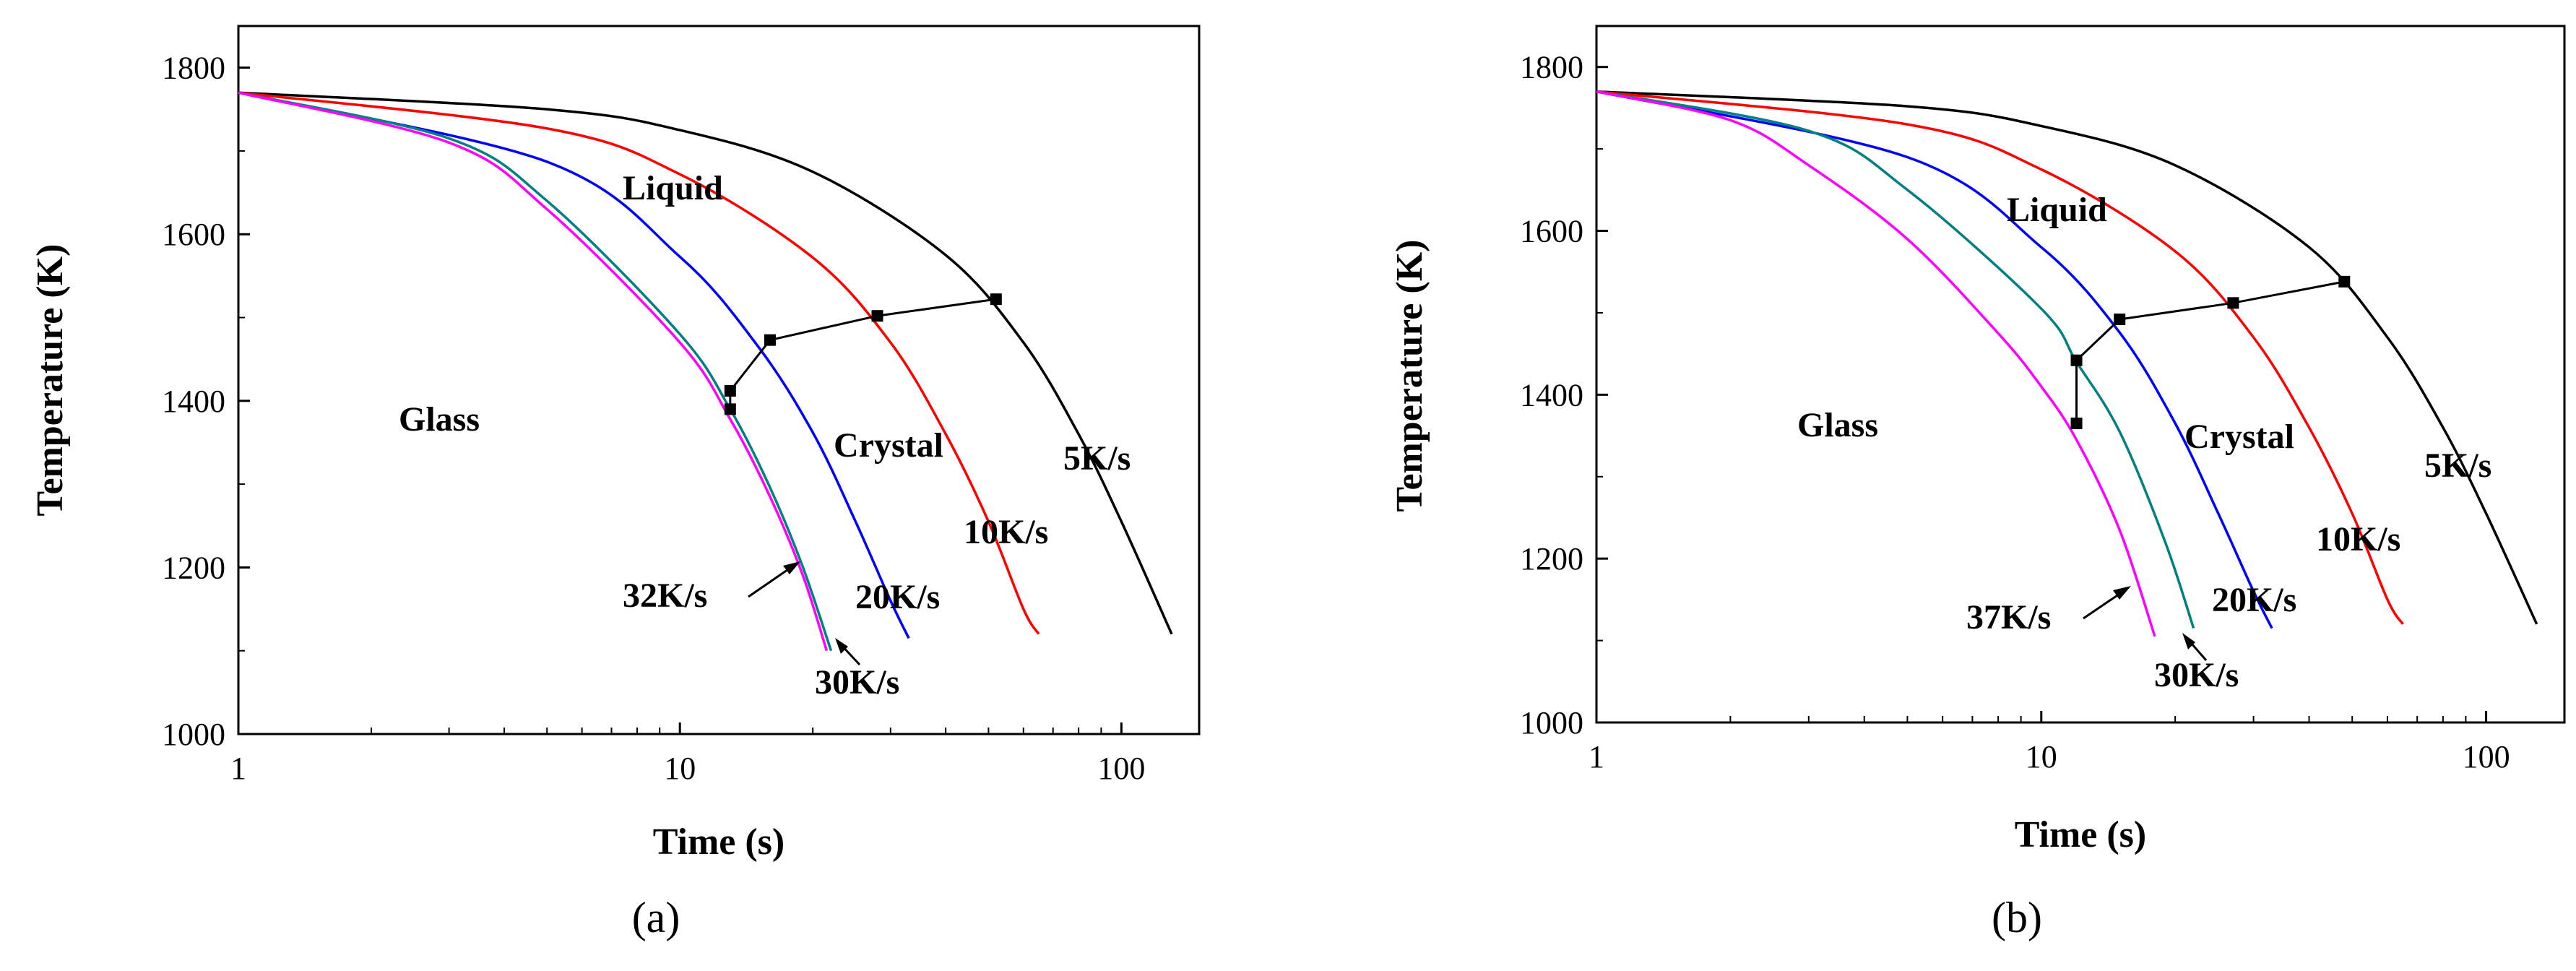 This screenshot has width=2576, height=971. Describe the element at coordinates (2009, 617) in the screenshot. I see `rate-label-32: 37K/s` at that location.